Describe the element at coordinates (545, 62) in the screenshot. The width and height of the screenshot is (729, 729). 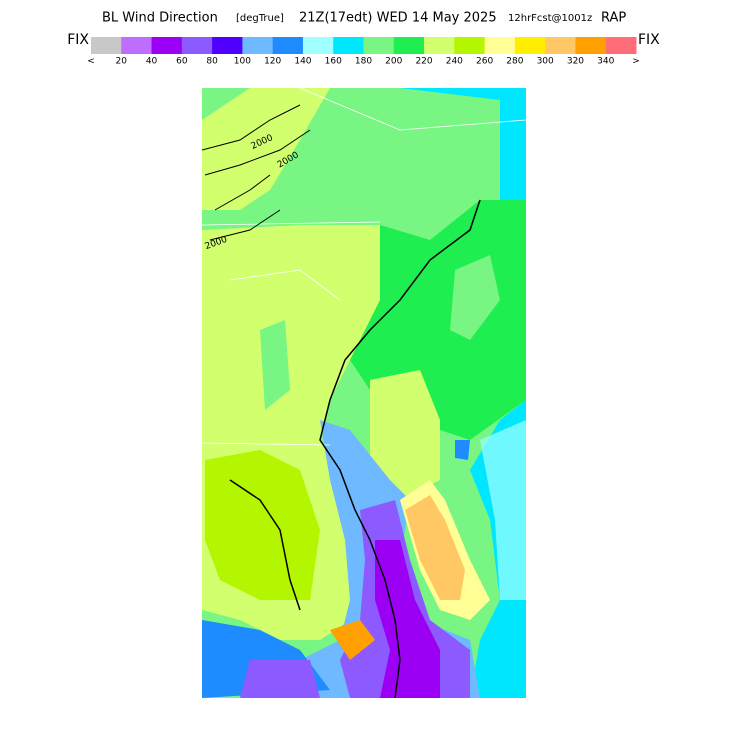
I see `colorbar-label: 300` at that location.